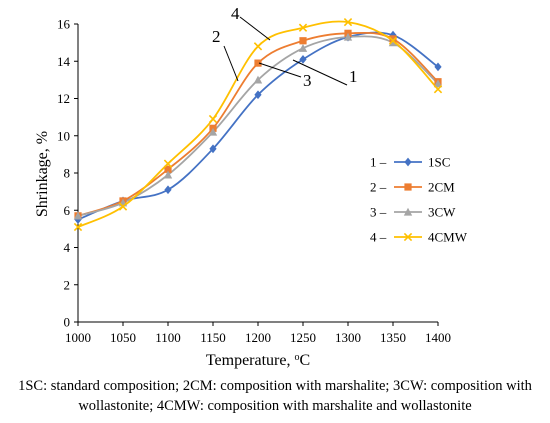 The image size is (550, 423). What do you see at coordinates (439, 162) in the screenshot?
I see `legend-label-1SC: 1SC` at bounding box center [439, 162].